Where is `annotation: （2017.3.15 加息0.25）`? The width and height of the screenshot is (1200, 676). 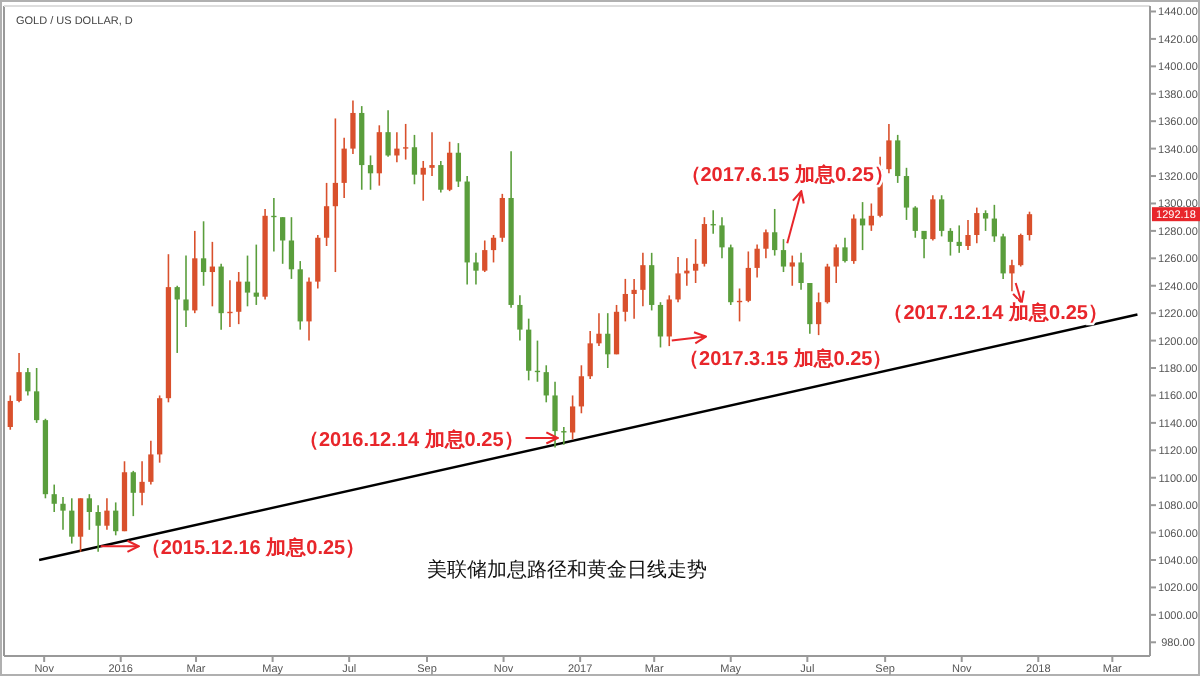 annotation: （2017.3.15 加息0.25） is located at coordinates (786, 358).